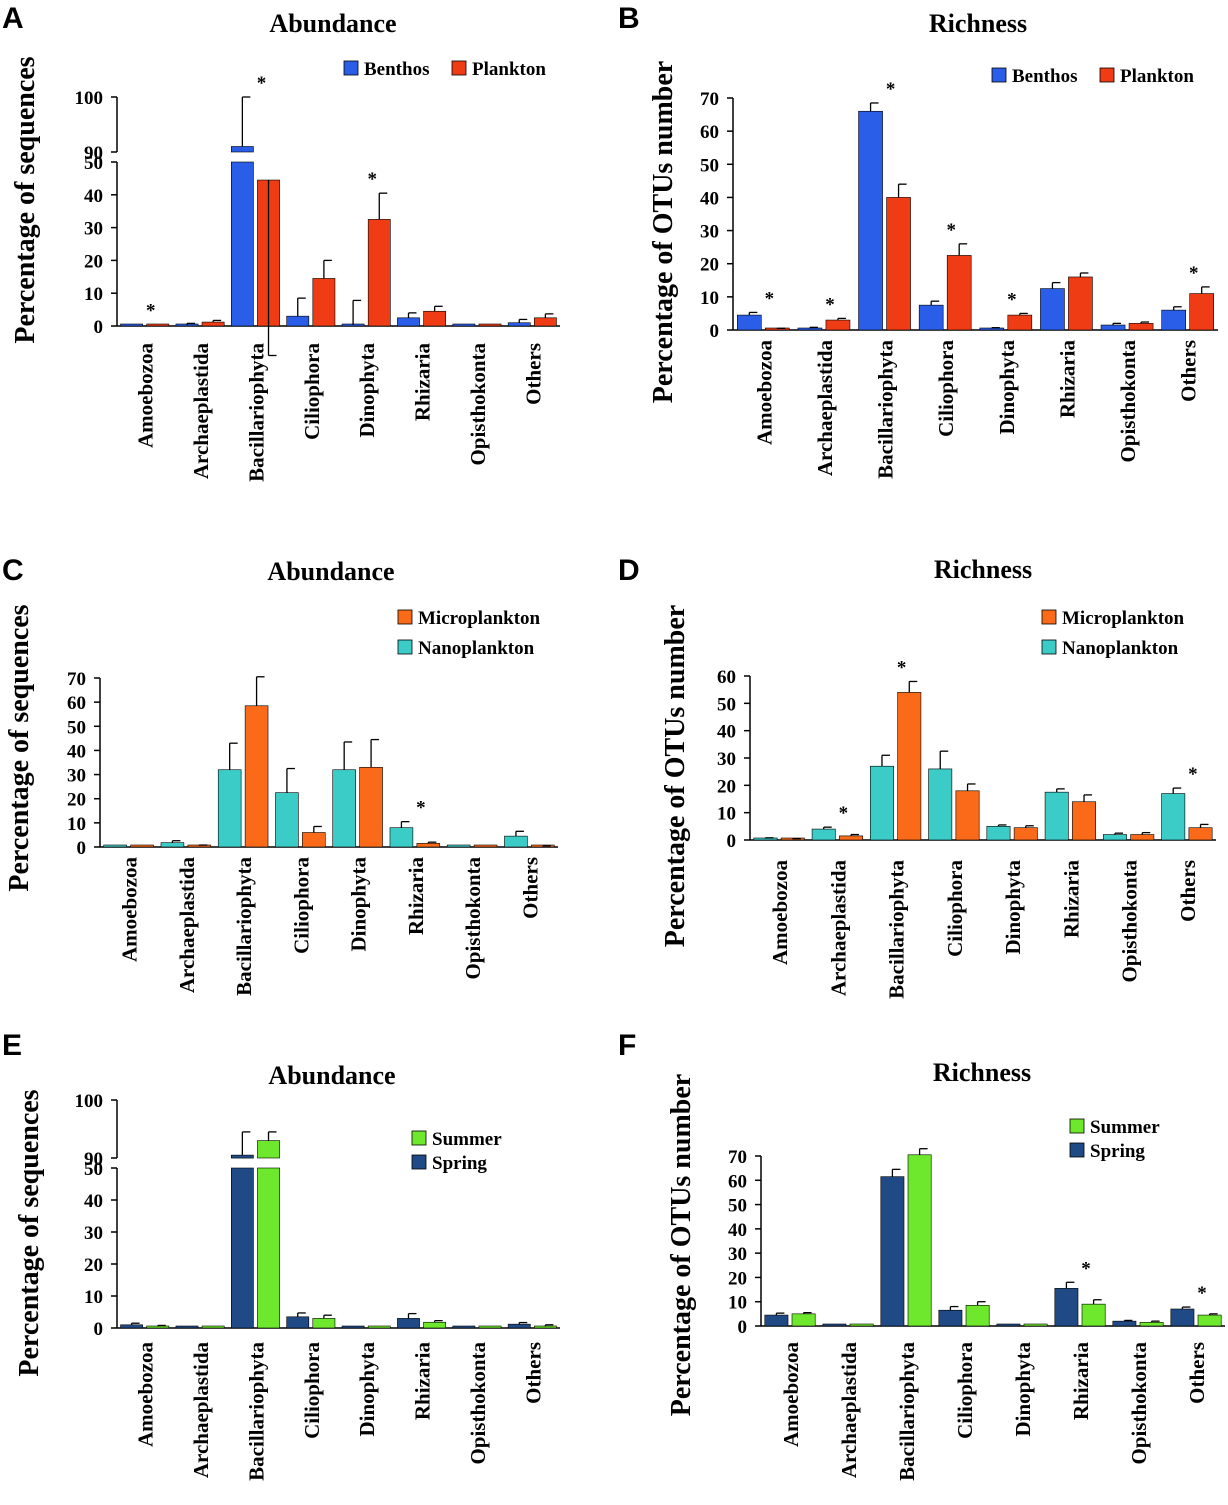  Describe the element at coordinates (1125, 1127) in the screenshot. I see `legend-label: Summer` at that location.